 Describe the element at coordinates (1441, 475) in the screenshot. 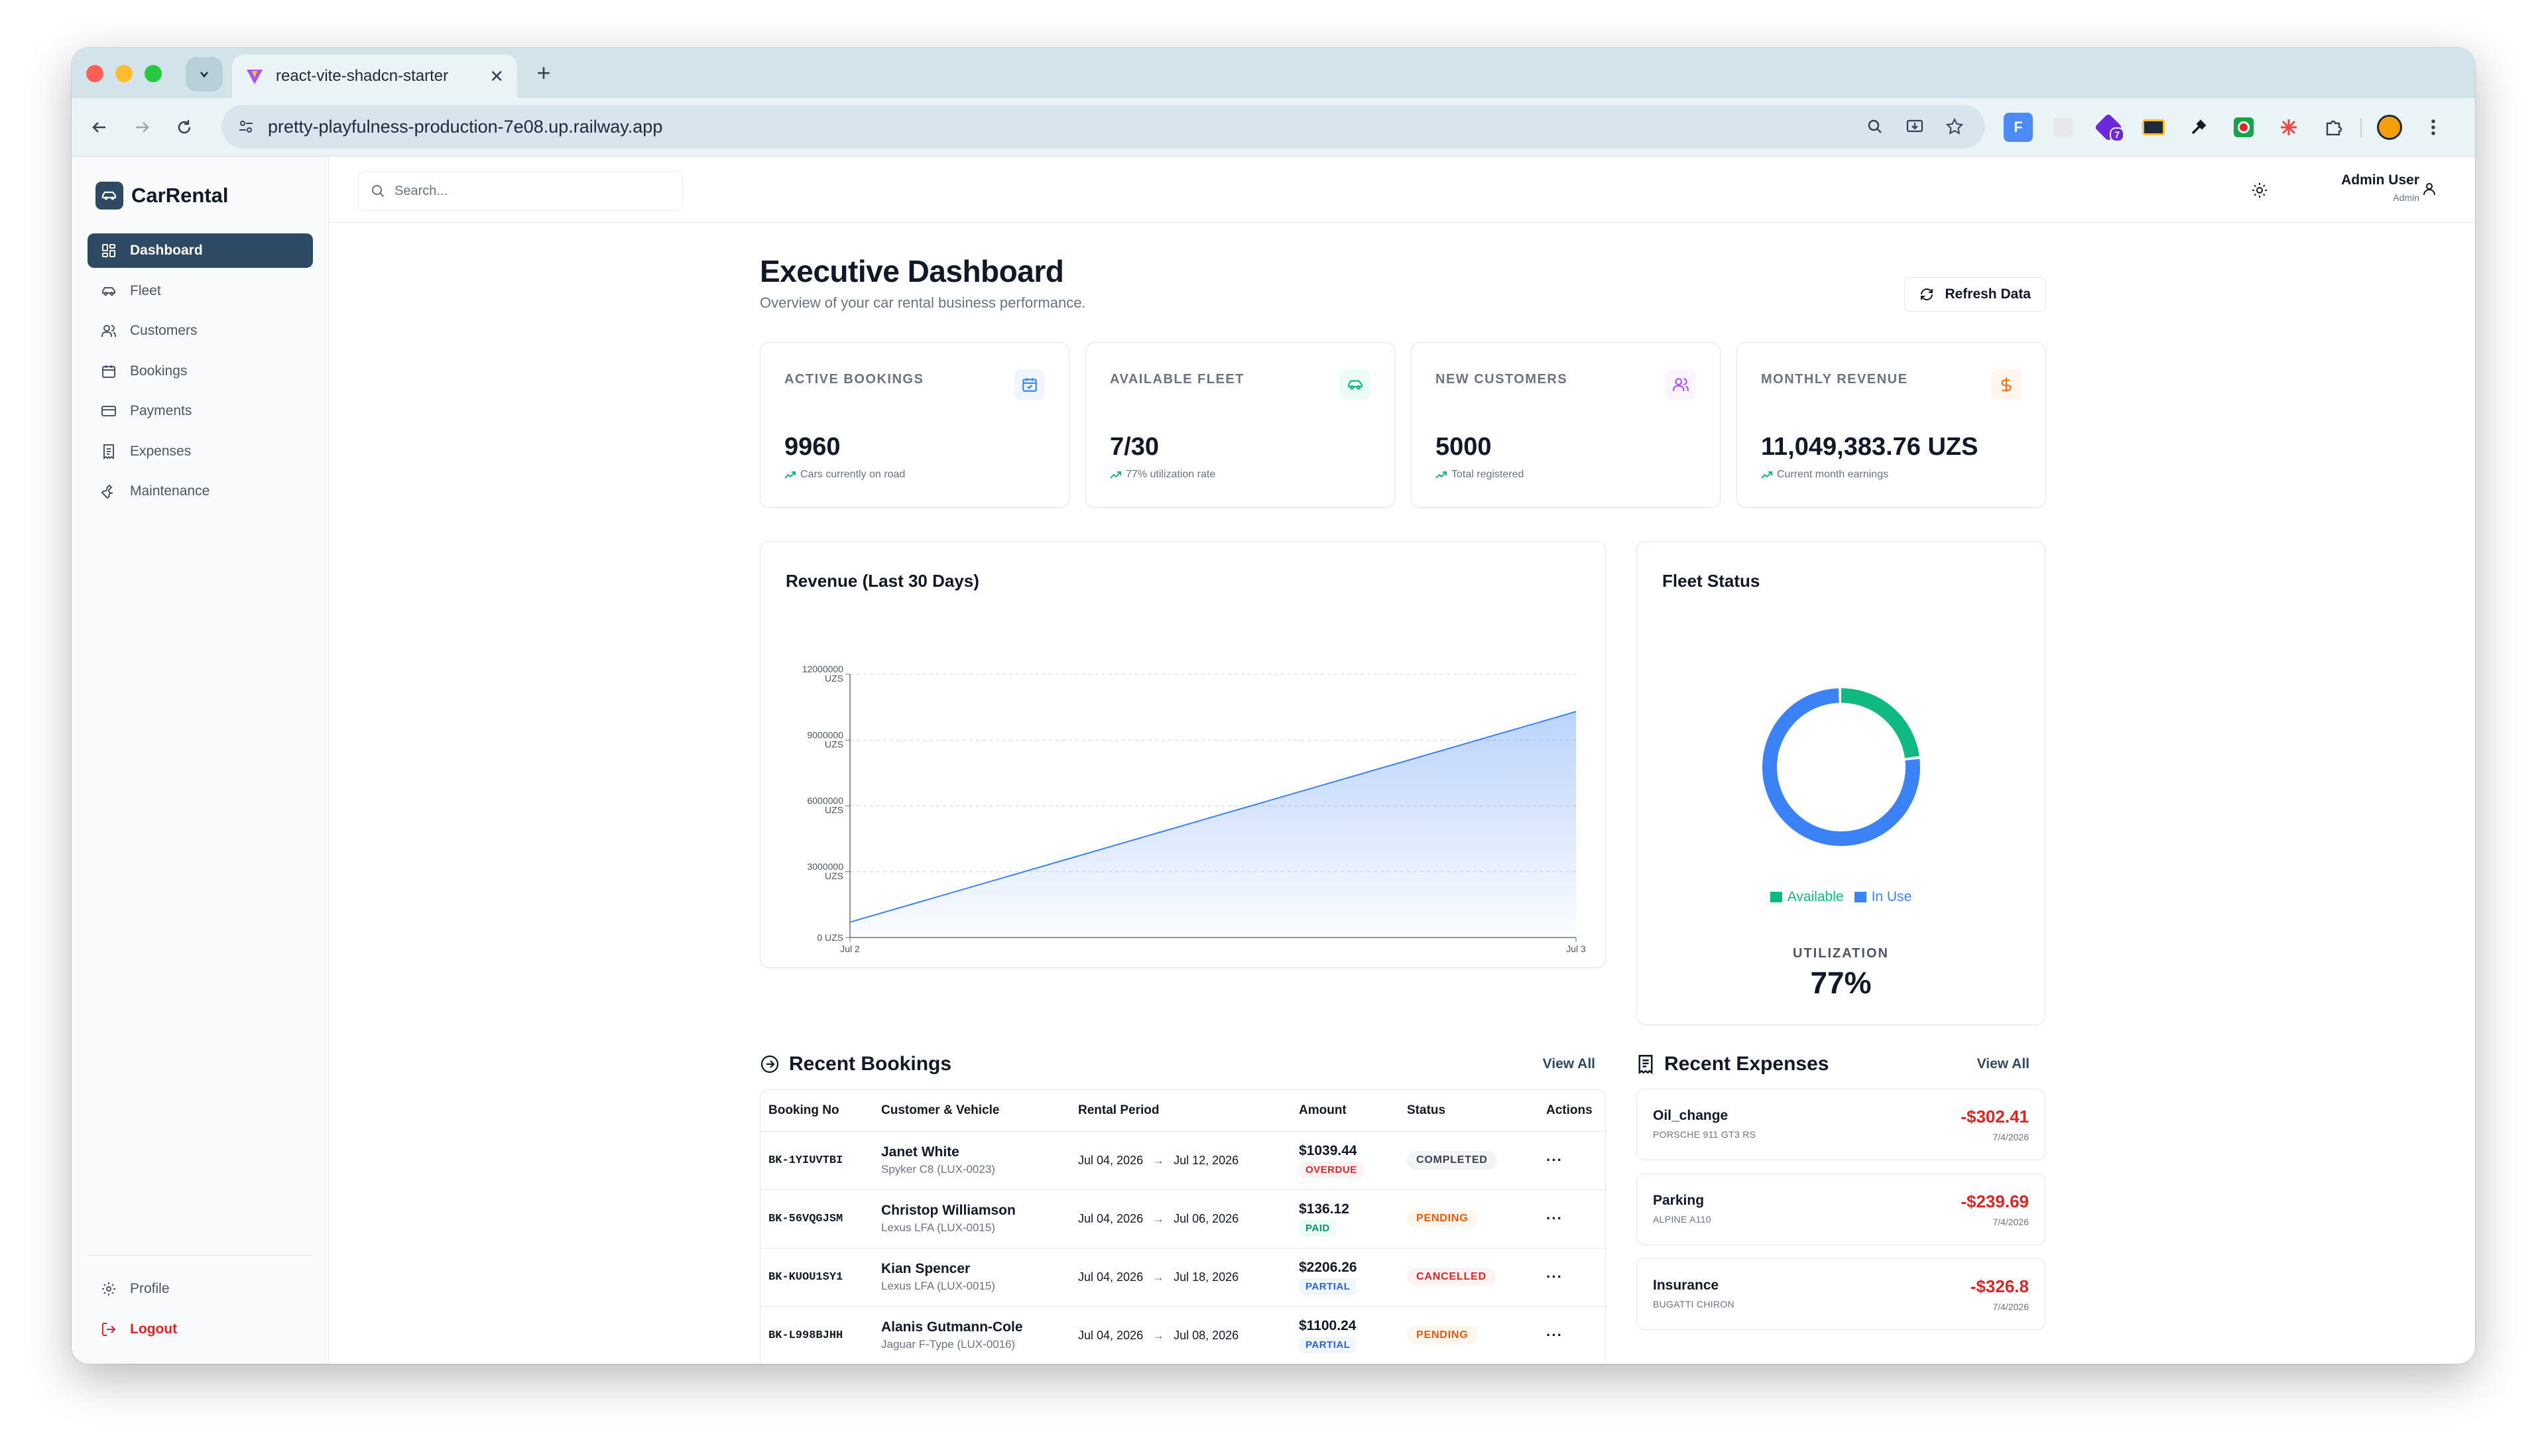

I see `trend-up-icon` at that location.